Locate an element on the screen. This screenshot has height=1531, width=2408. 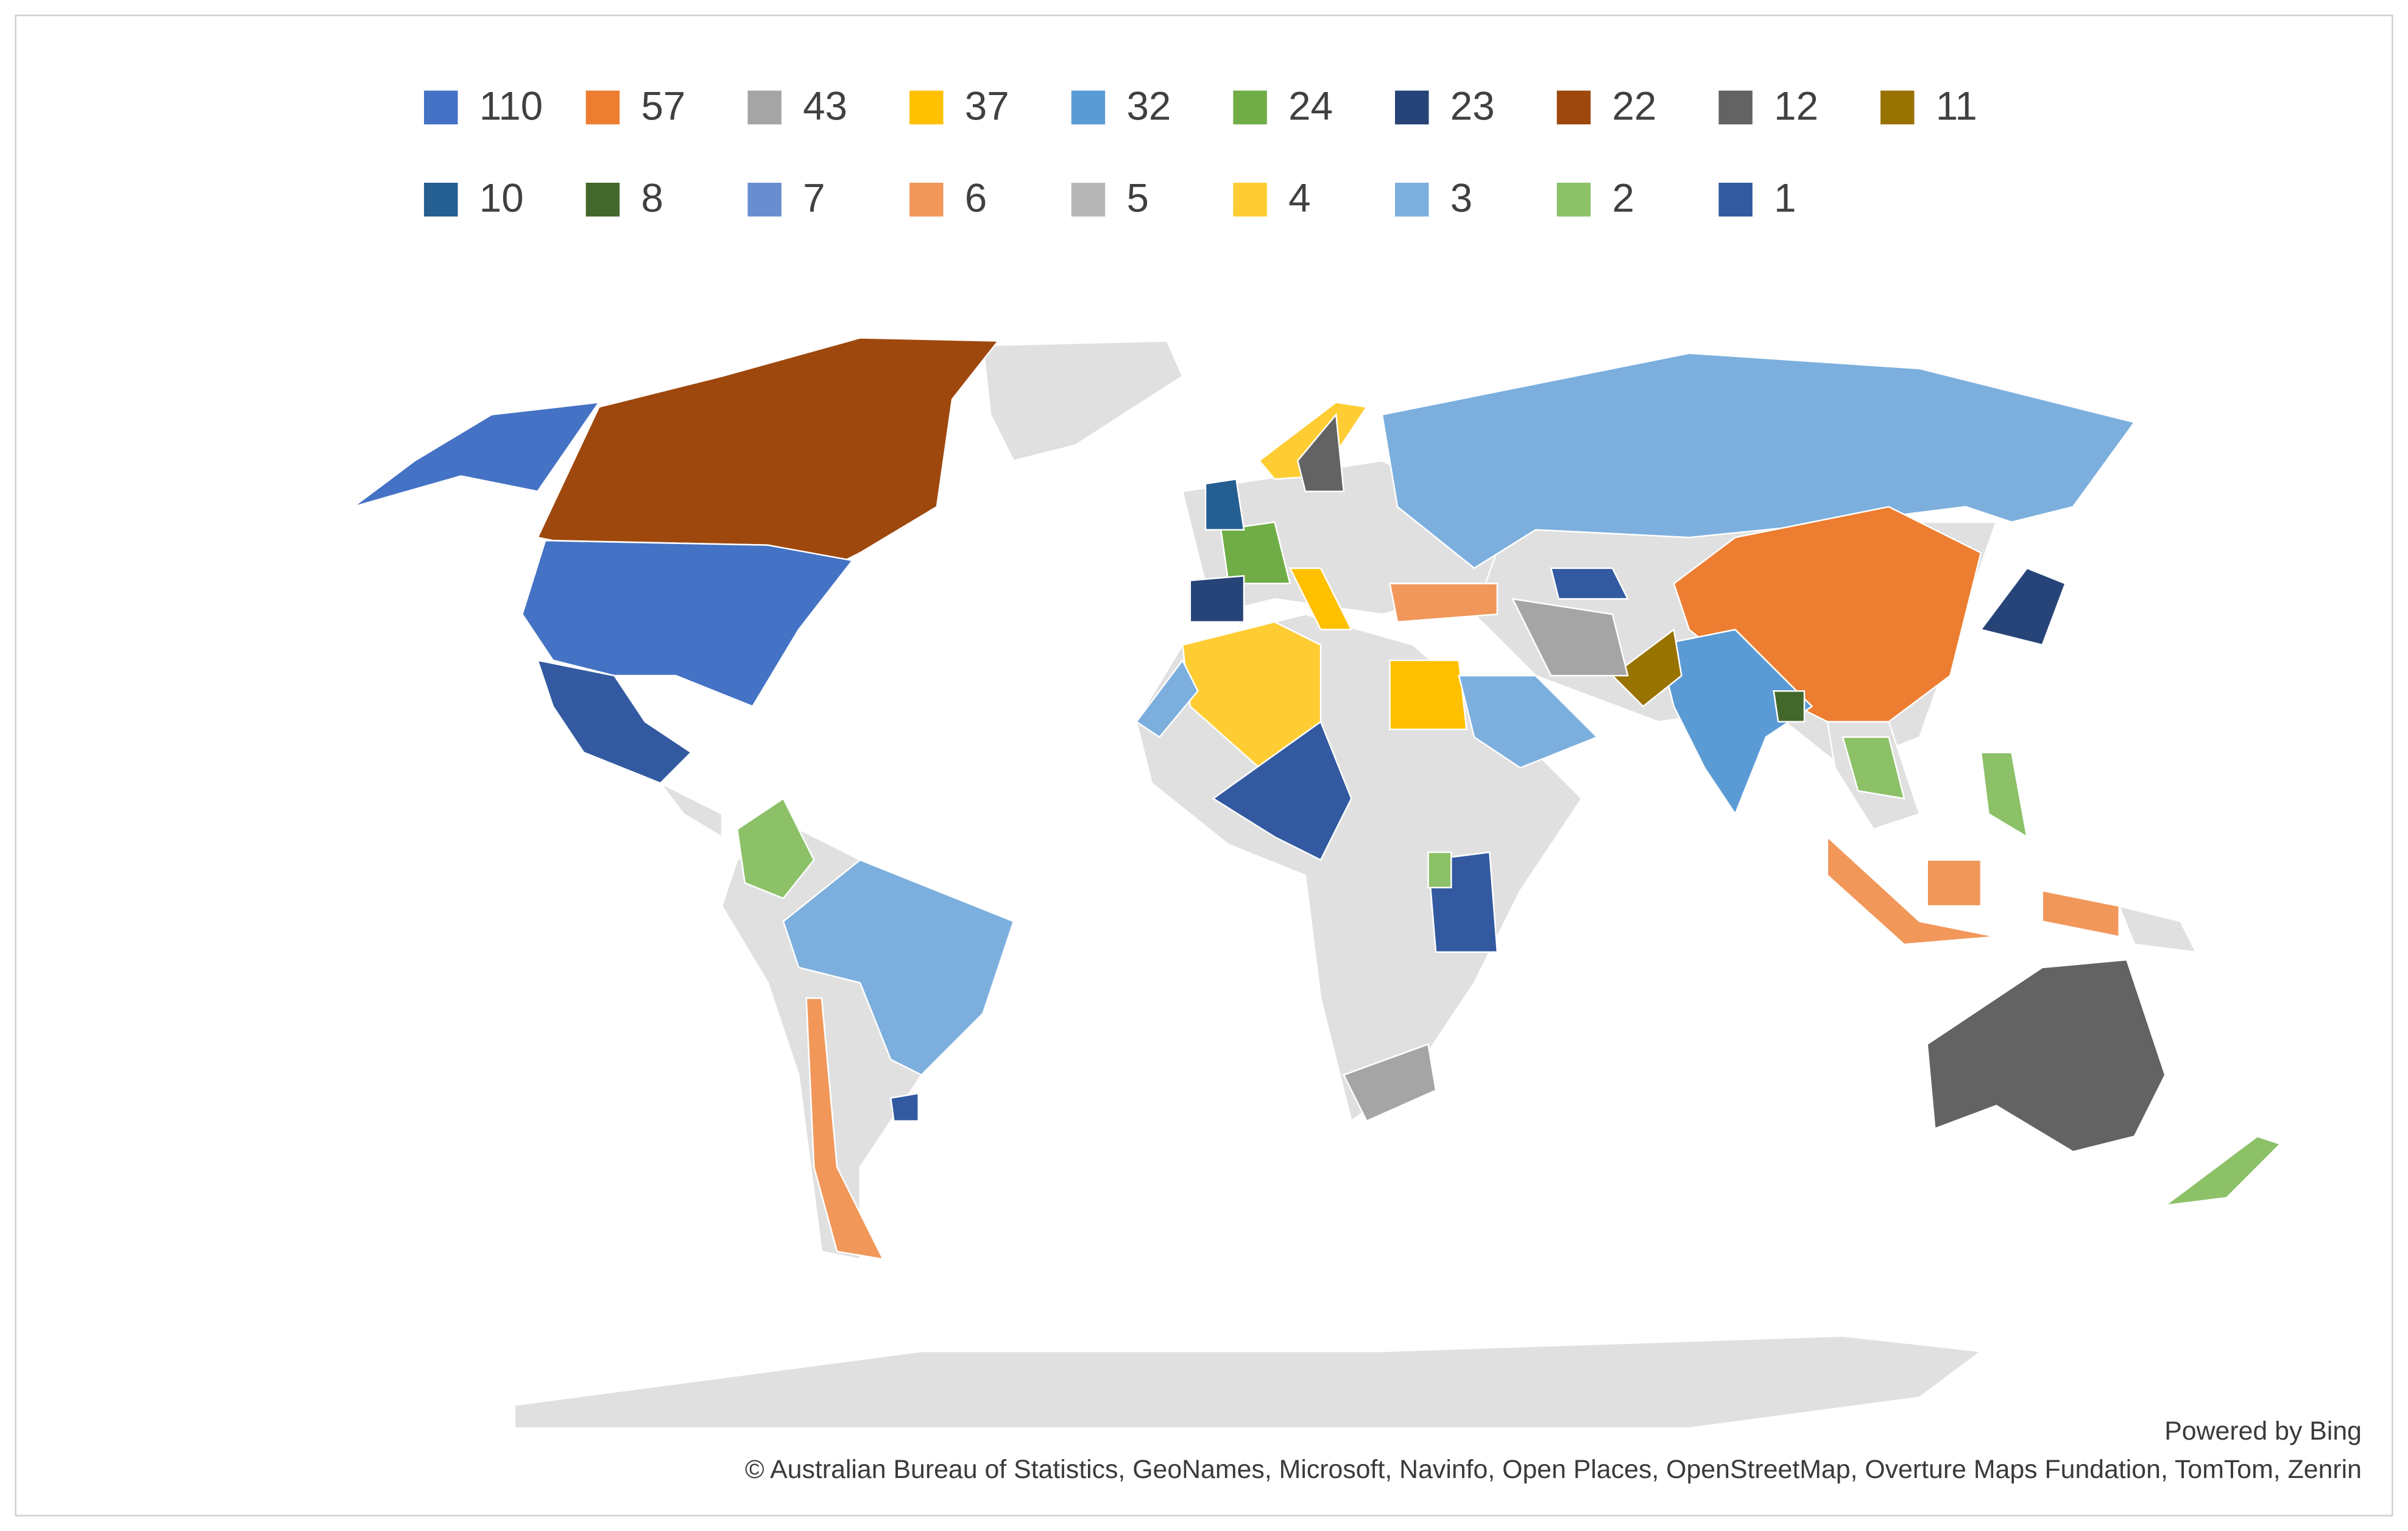
legend-label: 32 is located at coordinates (1148, 106).